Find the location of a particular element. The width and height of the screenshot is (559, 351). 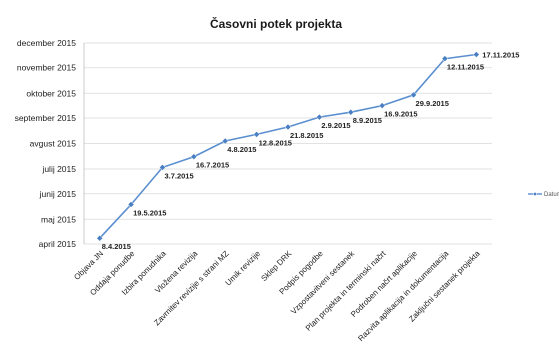

legend: Datum is located at coordinates (543, 194).